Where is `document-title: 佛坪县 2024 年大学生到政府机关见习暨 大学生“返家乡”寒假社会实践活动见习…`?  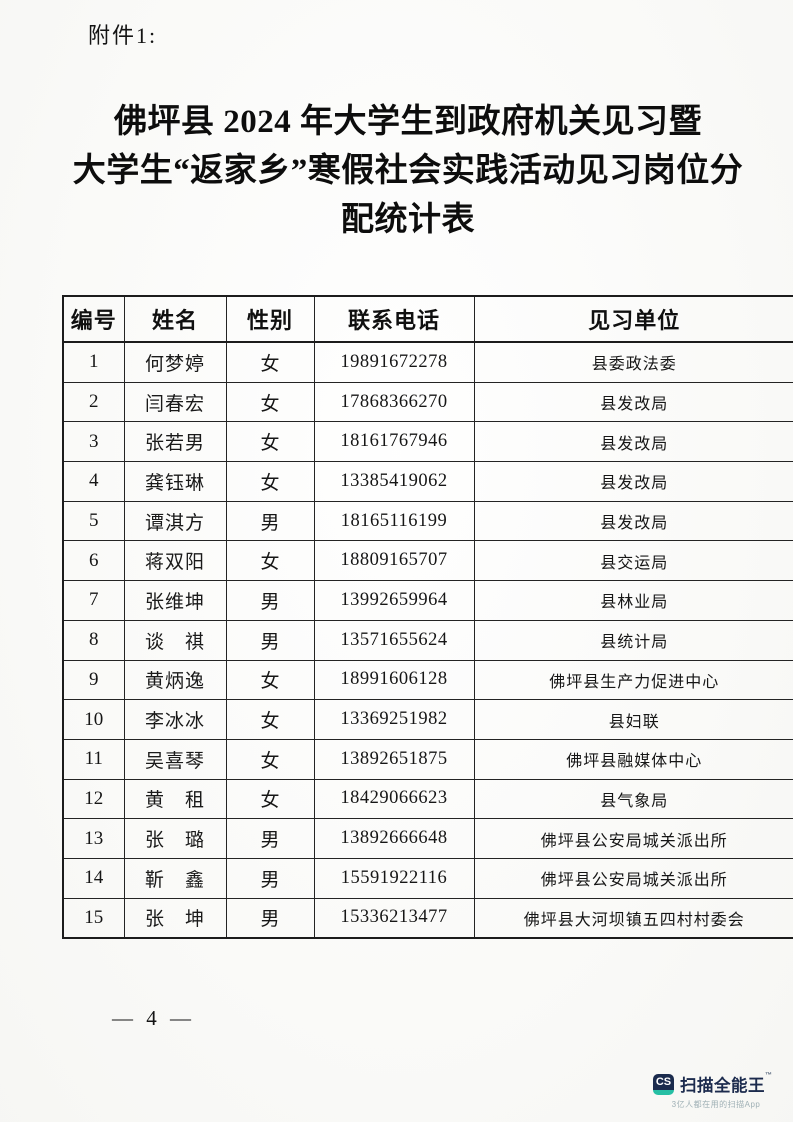 document-title: 佛坪县 2024 年大学生到政府机关见习暨 大学生“返家乡”寒假社会实践活动见习… is located at coordinates (408, 171).